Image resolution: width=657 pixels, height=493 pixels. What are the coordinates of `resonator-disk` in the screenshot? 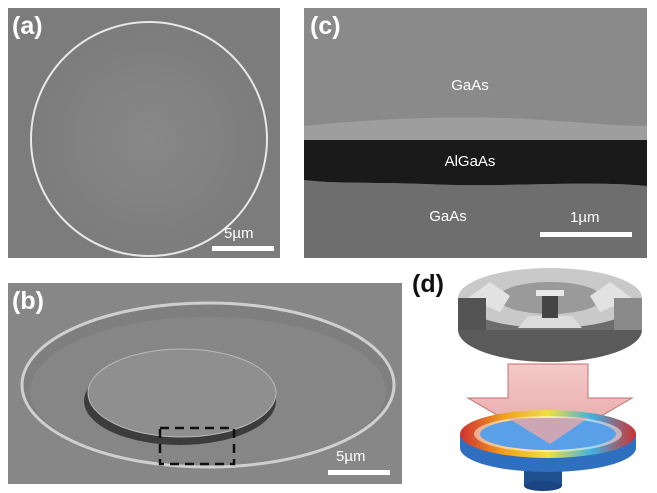 It's located at (548, 450).